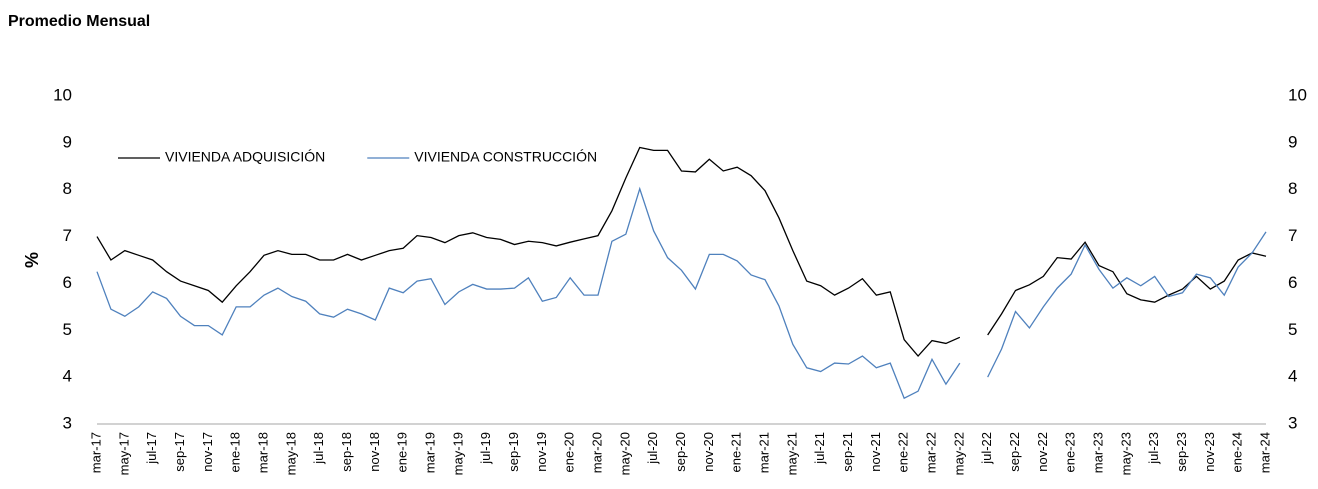  What do you see at coordinates (402, 452) in the screenshot?
I see `x-tick-label: ene-19` at bounding box center [402, 452].